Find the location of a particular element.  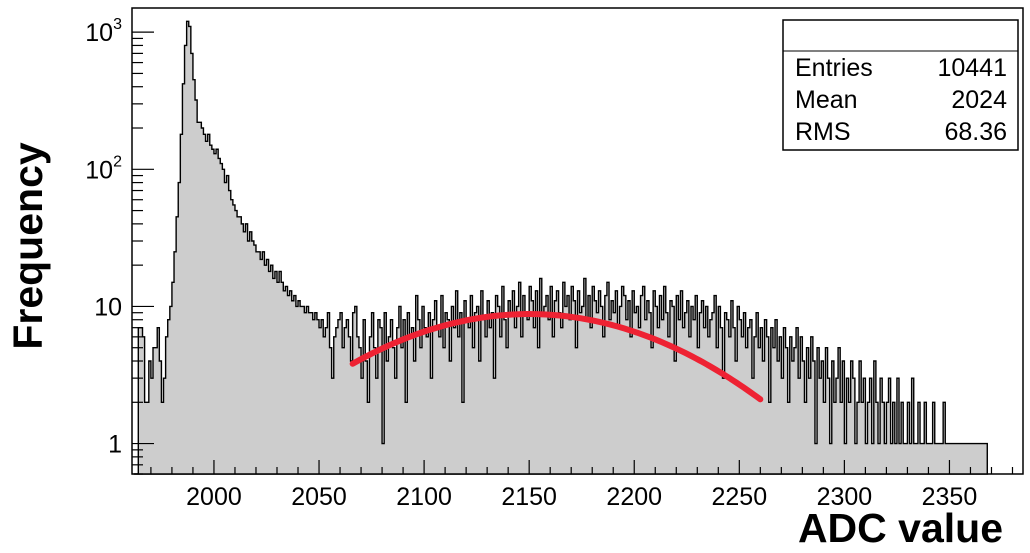

stats-mean-label: Mean is located at coordinates (826, 100).